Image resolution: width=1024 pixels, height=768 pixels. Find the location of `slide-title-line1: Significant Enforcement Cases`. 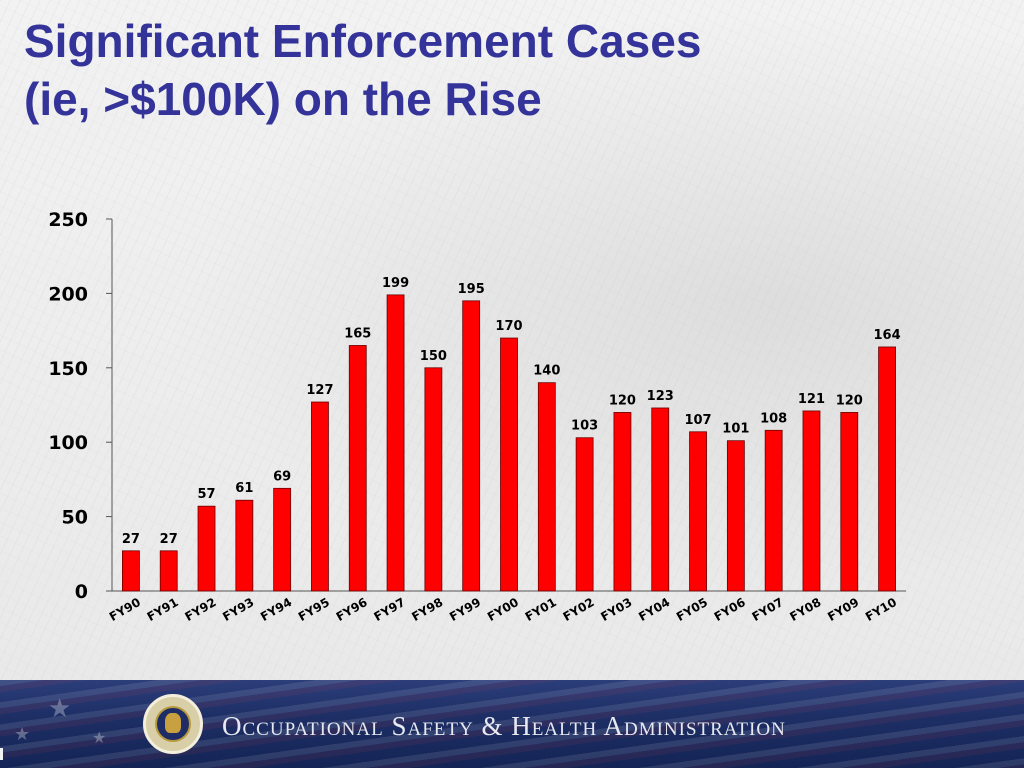

slide-title-line1: Significant Enforcement Cases is located at coordinates (363, 41).